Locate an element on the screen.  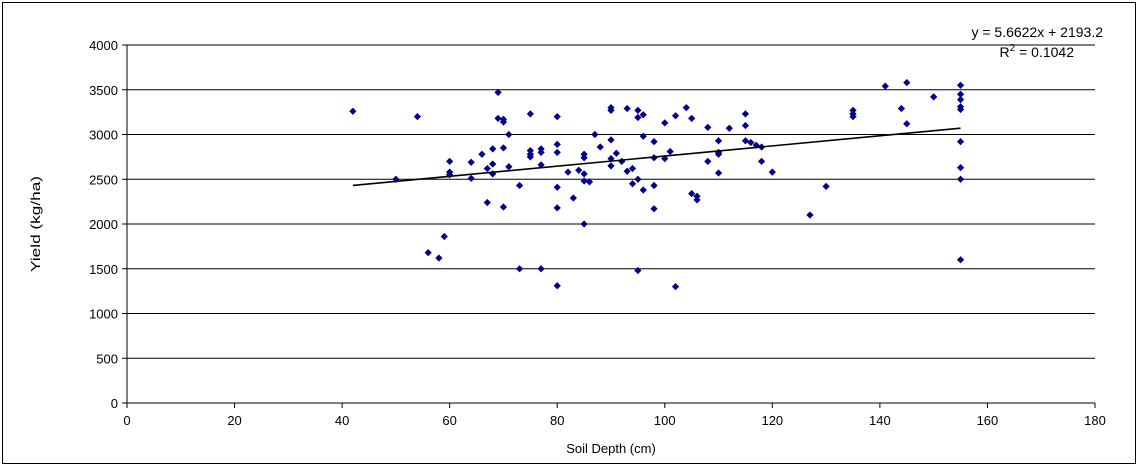
y-tick-label: 500 is located at coordinates (107, 358).